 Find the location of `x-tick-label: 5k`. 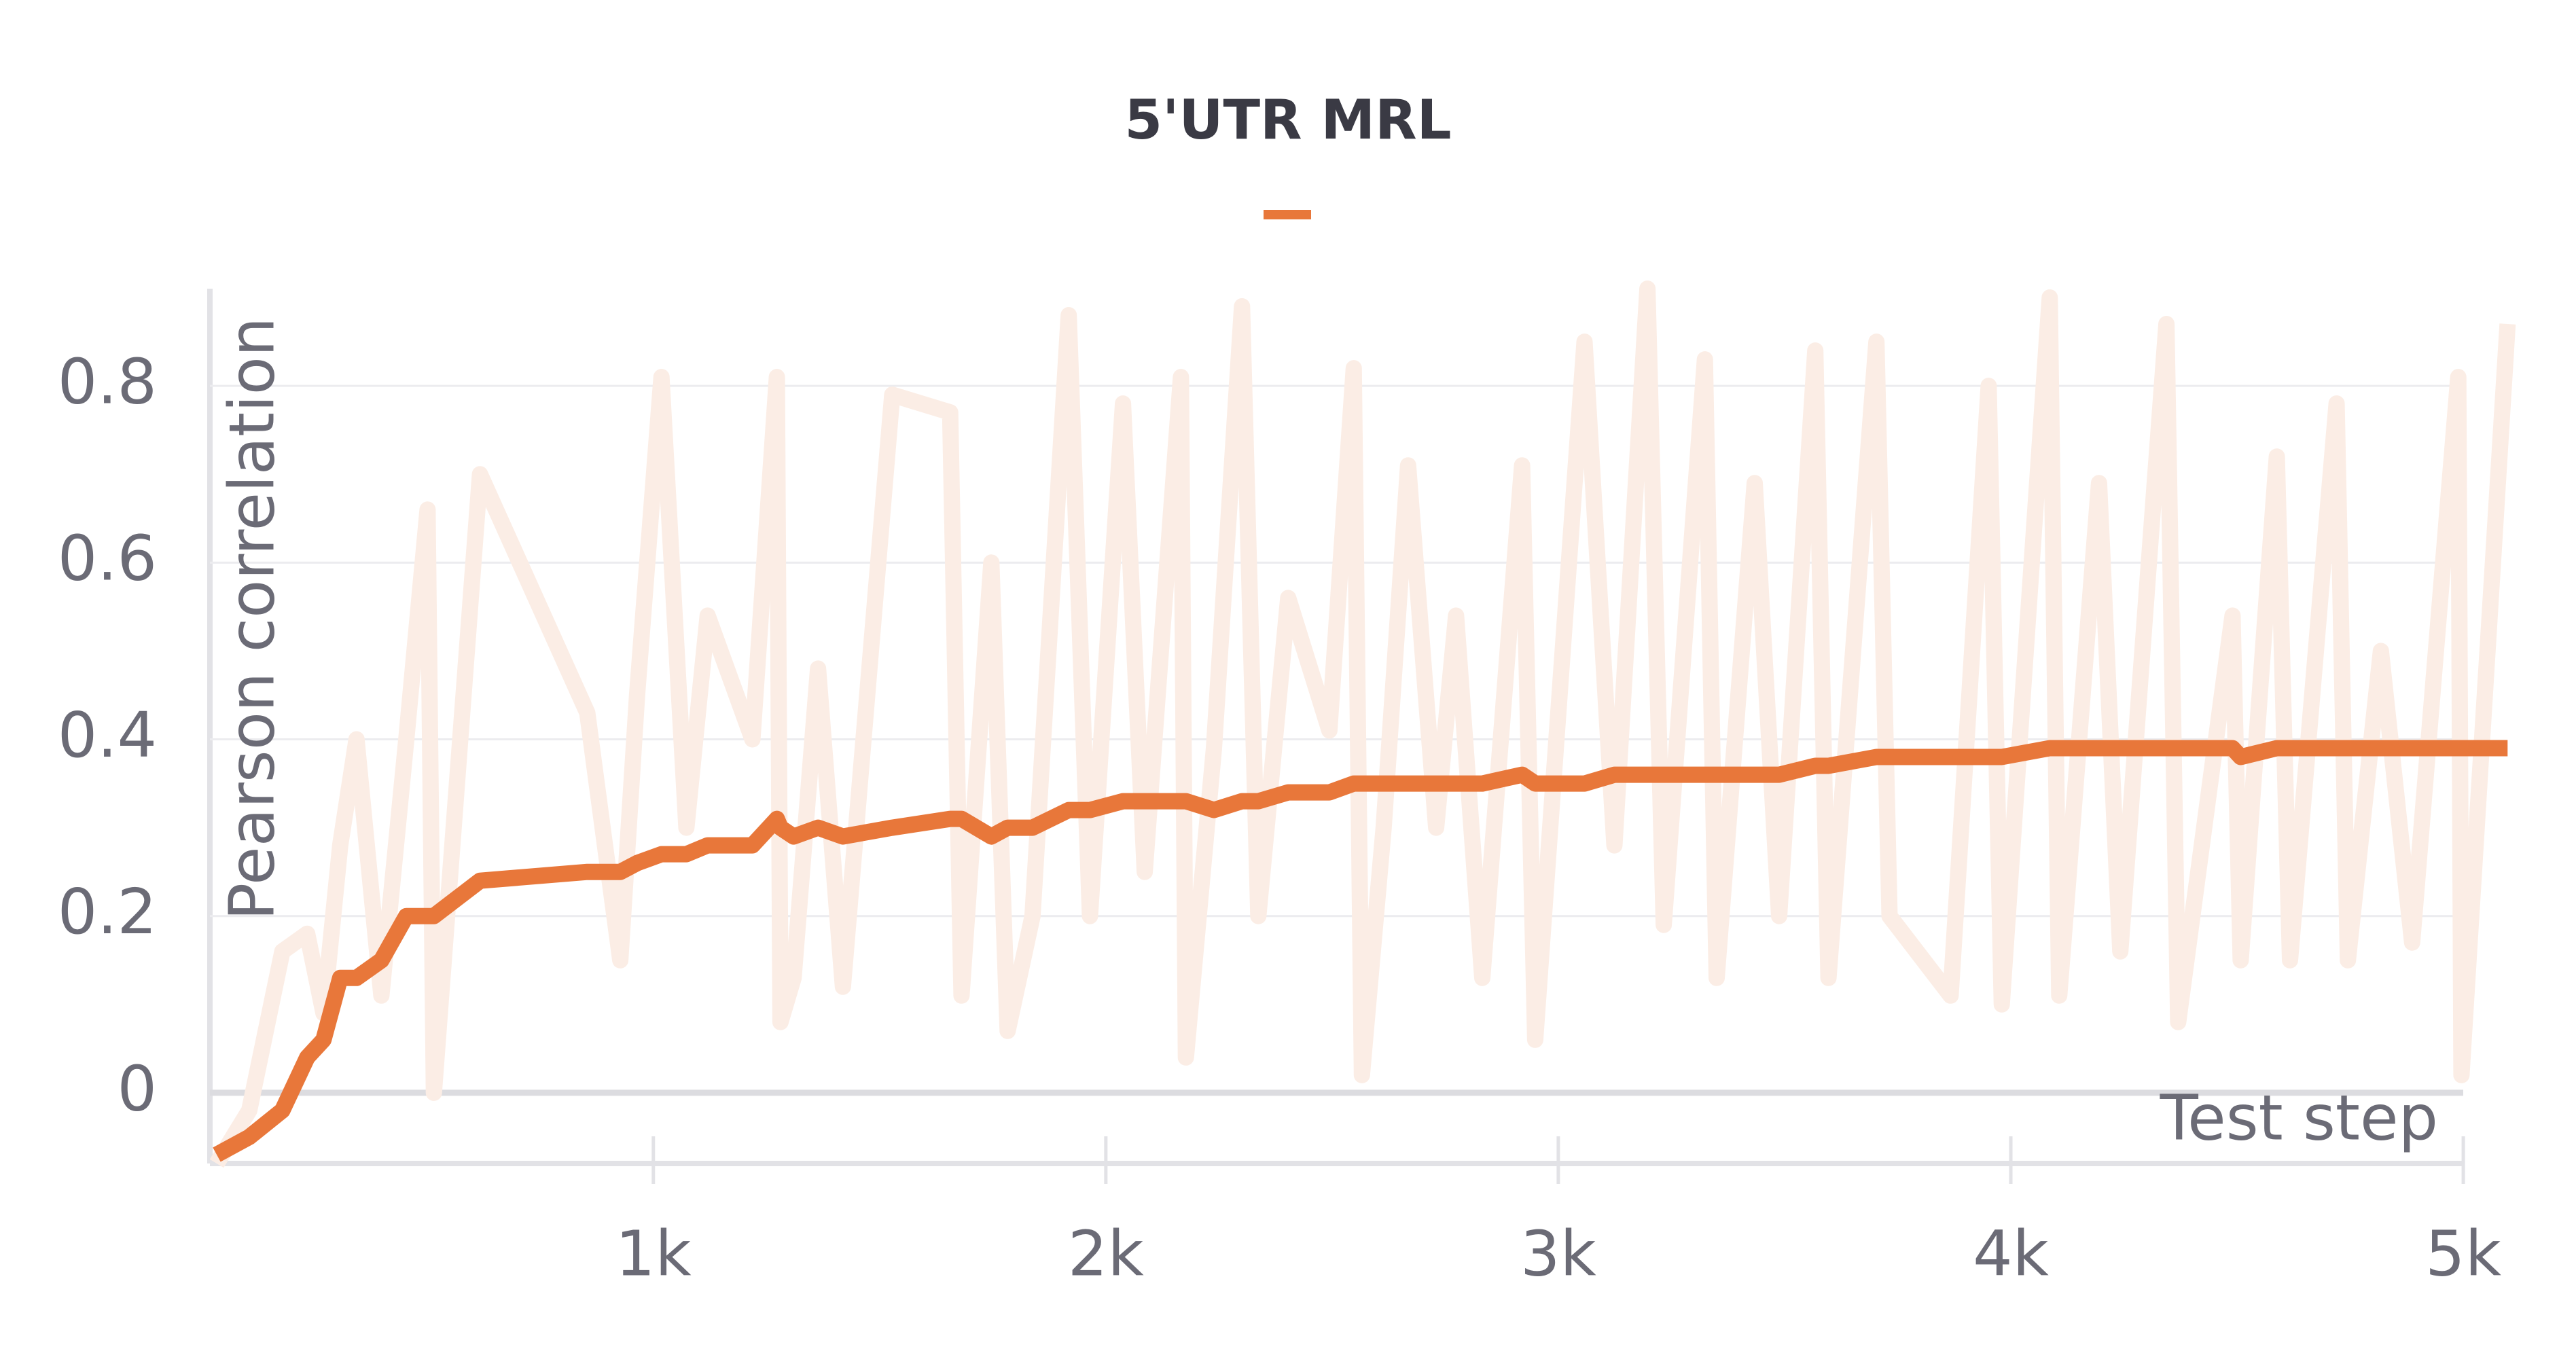

x-tick-label: 5k is located at coordinates (2463, 1253).